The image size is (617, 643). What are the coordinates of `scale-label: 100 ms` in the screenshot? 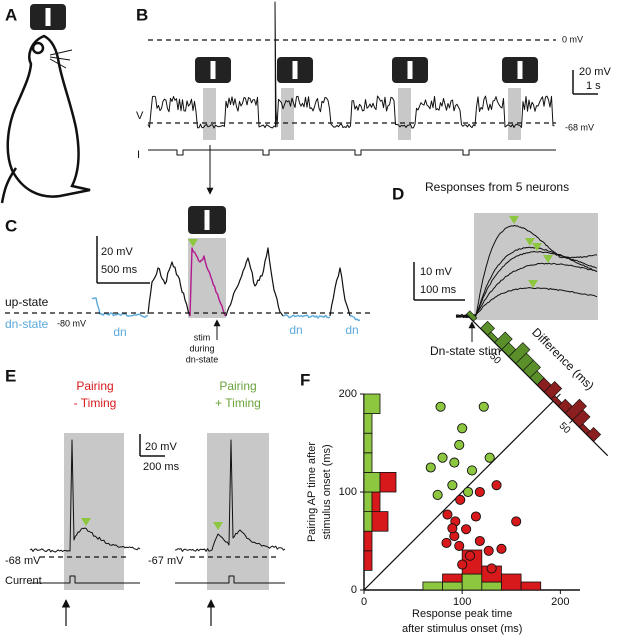 It's located at (438, 290).